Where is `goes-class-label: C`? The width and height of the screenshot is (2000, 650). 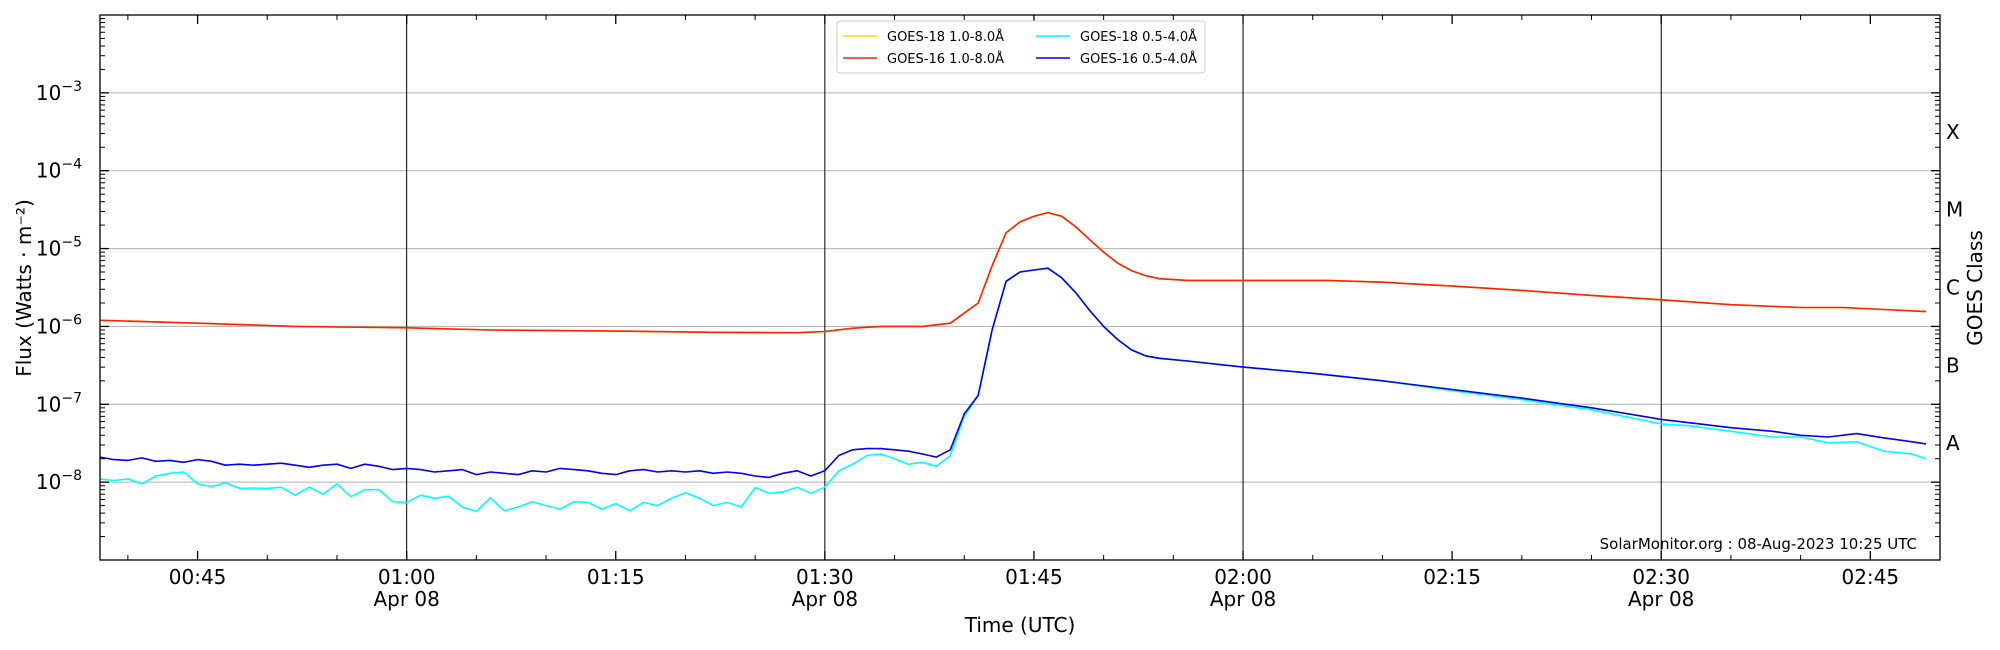 goes-class-label: C is located at coordinates (1953, 288).